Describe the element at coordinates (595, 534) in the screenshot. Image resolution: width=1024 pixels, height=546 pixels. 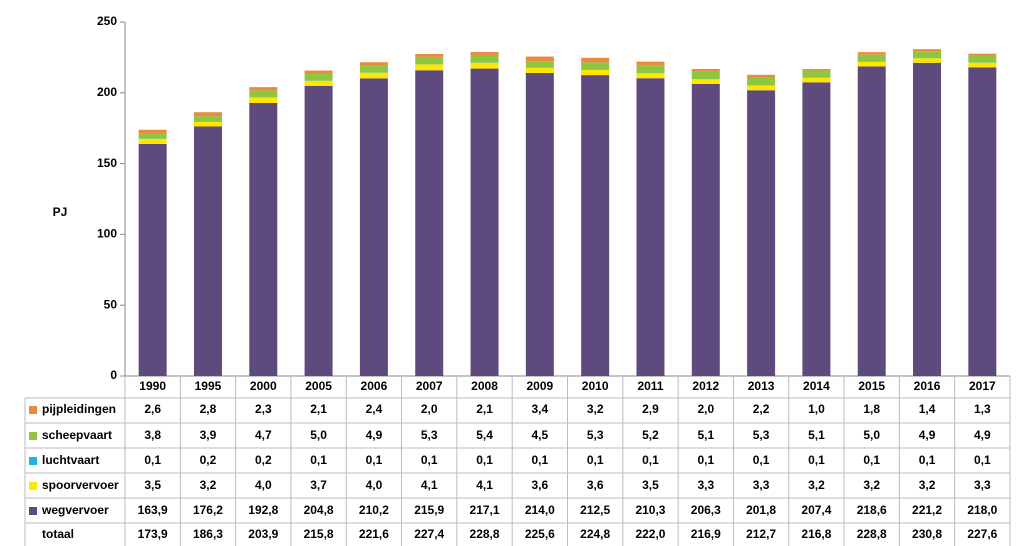
I see `table-value: 224,8` at that location.